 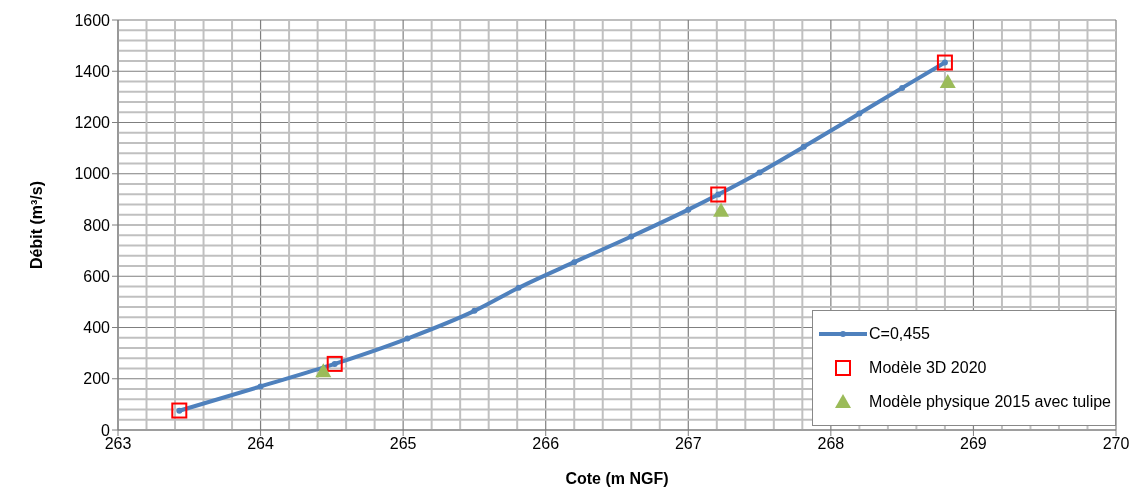 What do you see at coordinates (1116, 444) in the screenshot?
I see `x-tick-label: 270` at bounding box center [1116, 444].